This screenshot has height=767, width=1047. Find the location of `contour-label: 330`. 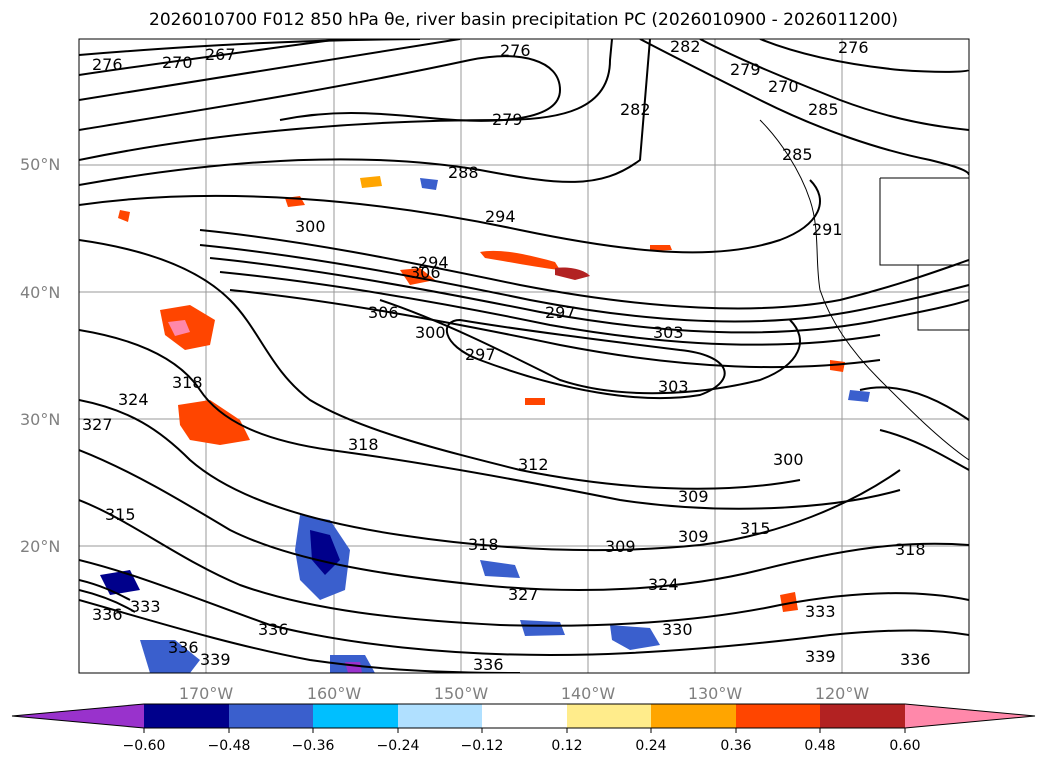

contour-label: 330 is located at coordinates (677, 629).